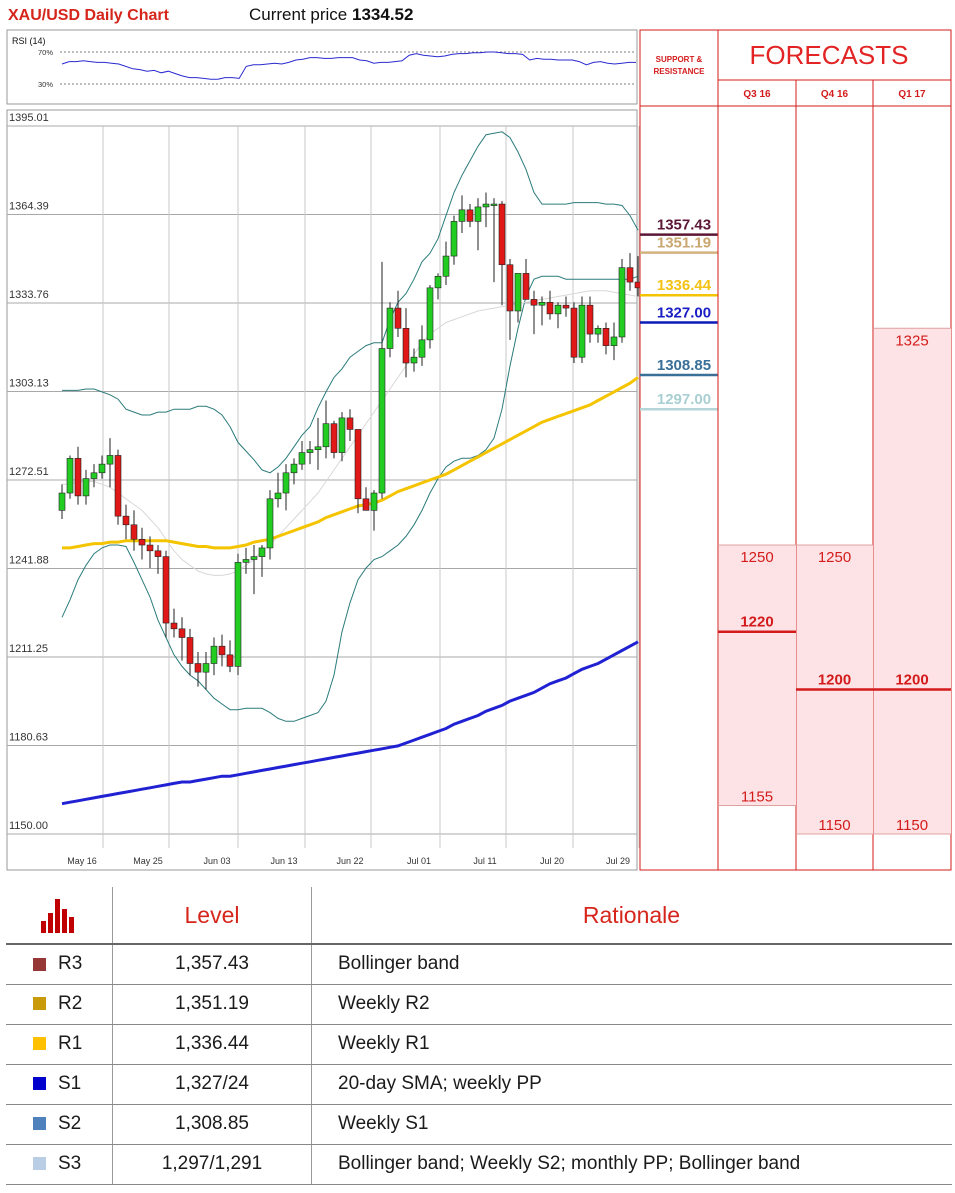 Image resolution: width=955 pixels, height=1193 pixels. I want to click on x-tick-label: Jul 01, so click(419, 861).